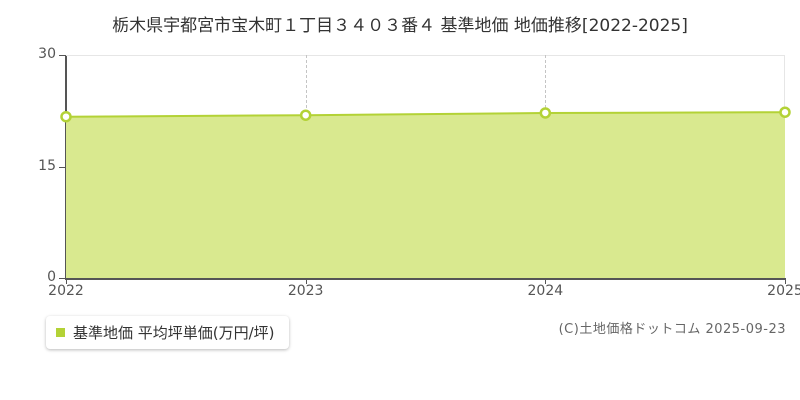  I want to click on chart-legend: 基準地価 平均坪単価(万円/坪), so click(167, 332).